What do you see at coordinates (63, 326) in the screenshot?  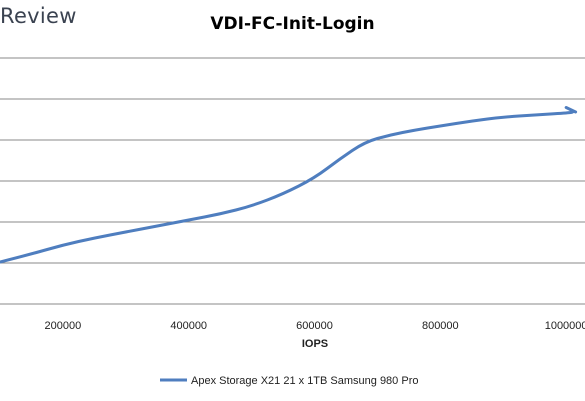 I see `x-tick-label: 200000` at bounding box center [63, 326].